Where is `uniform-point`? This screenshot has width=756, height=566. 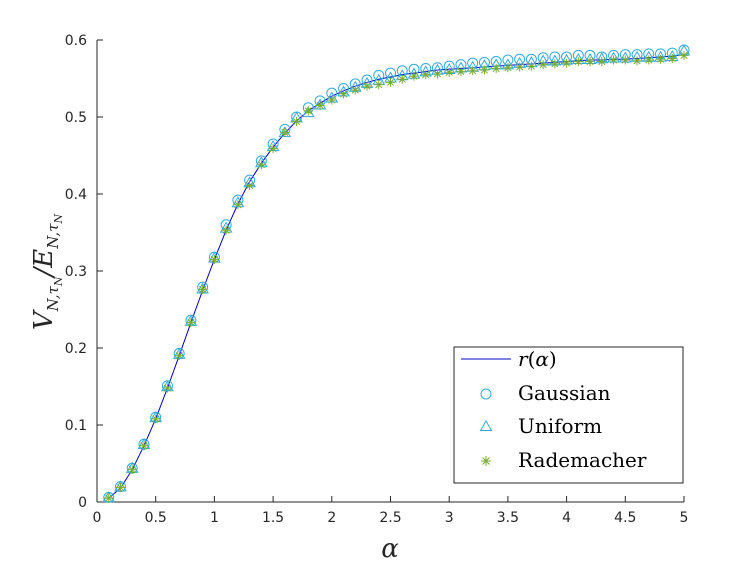
uniform-point is located at coordinates (308, 112).